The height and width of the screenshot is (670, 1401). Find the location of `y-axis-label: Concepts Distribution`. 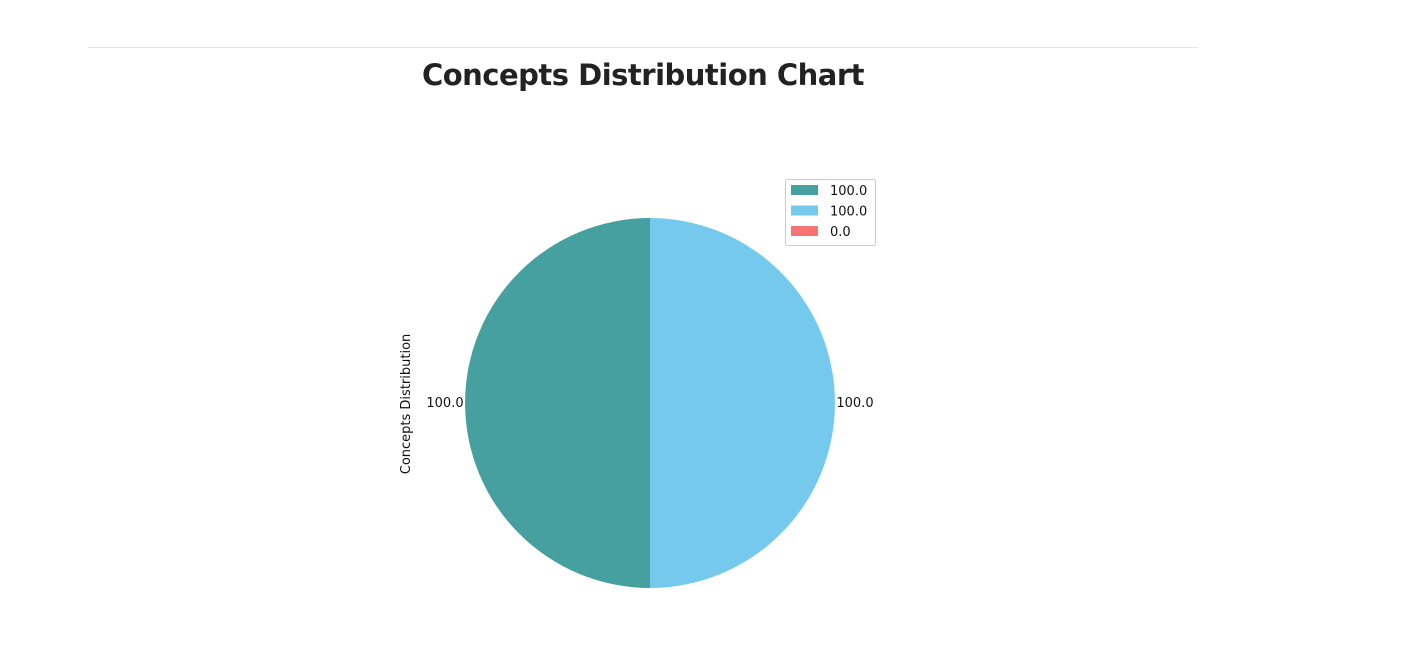

y-axis-label: Concepts Distribution is located at coordinates (406, 404).